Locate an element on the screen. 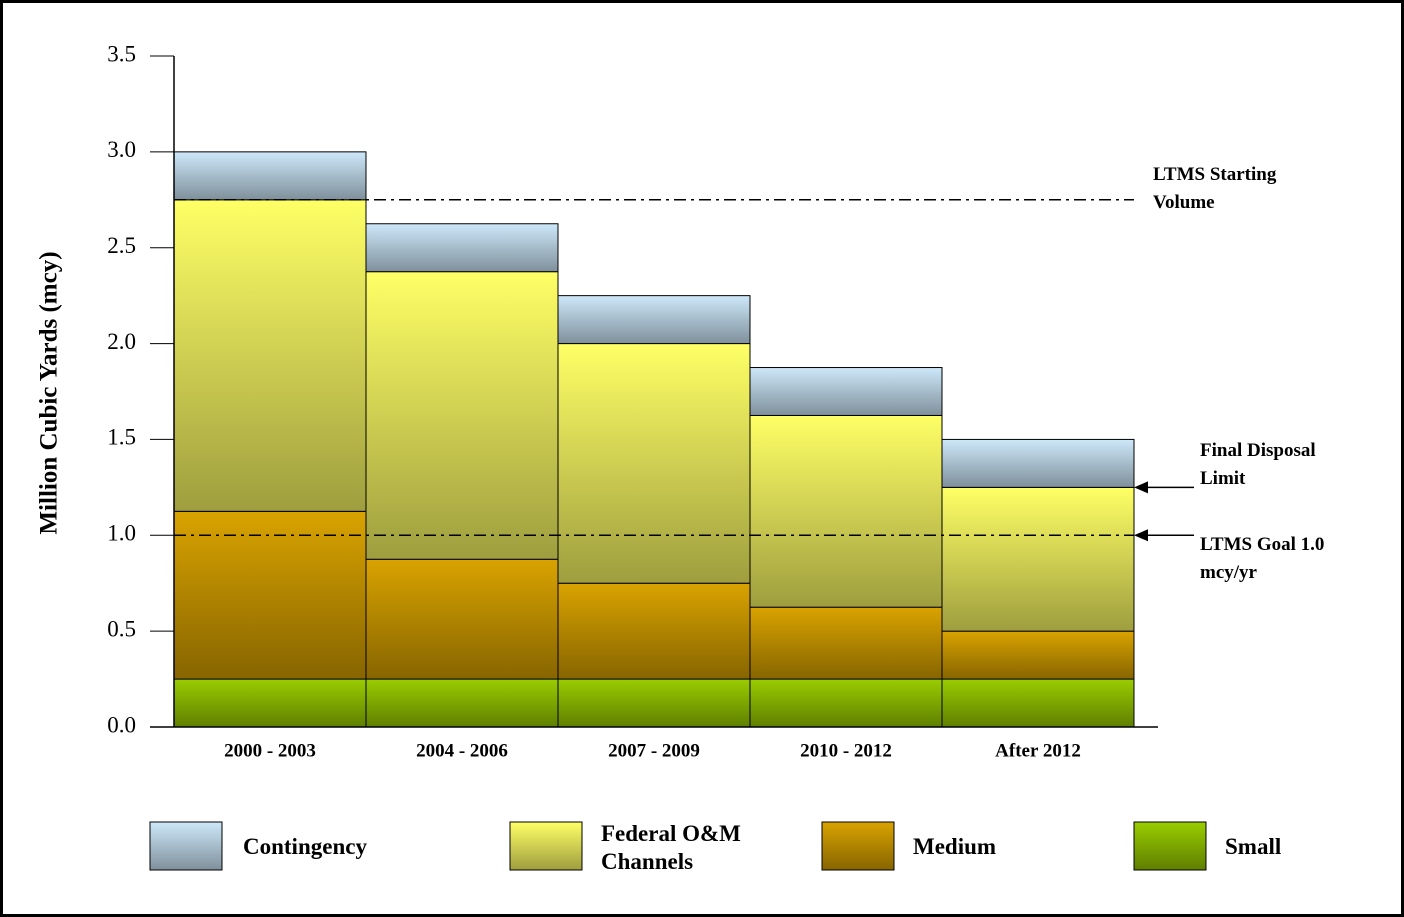 The image size is (1404, 917). x-tick-label: 2010 - 2012 is located at coordinates (846, 750).